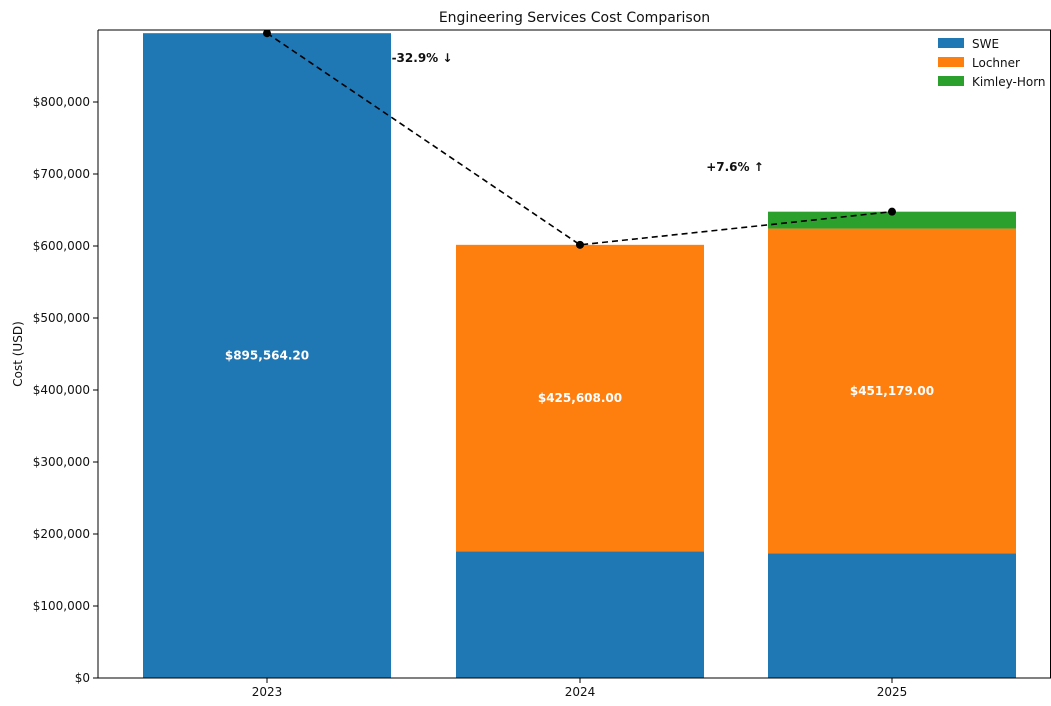 This screenshot has height=706, width=1051. What do you see at coordinates (61, 390) in the screenshot?
I see `y-tick-label: $400,000` at bounding box center [61, 390].